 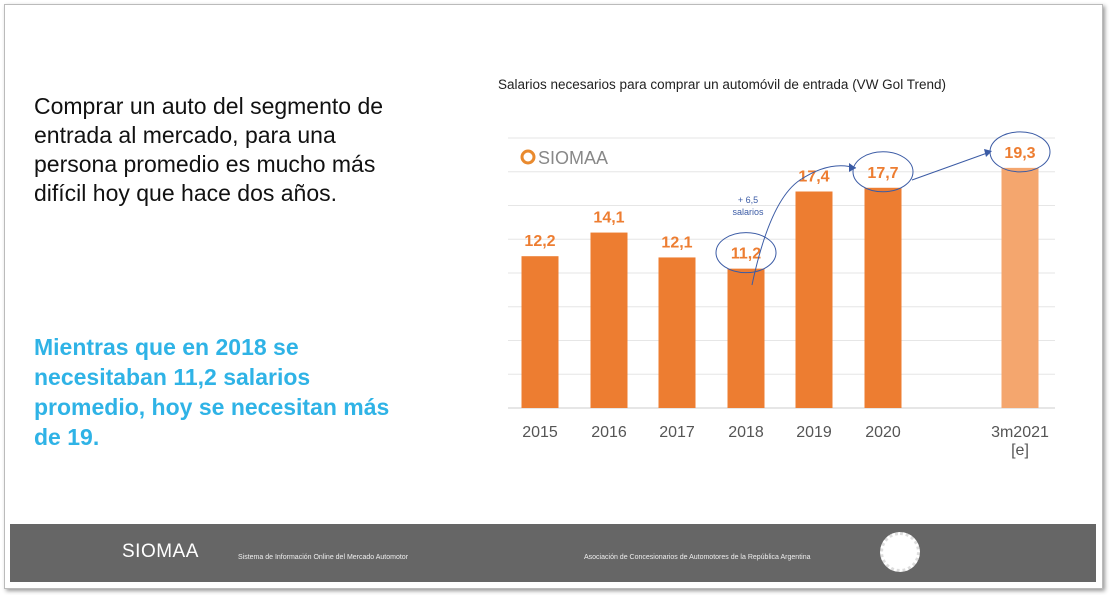 What do you see at coordinates (160, 551) in the screenshot?
I see `footer-logo: SIOMAA` at bounding box center [160, 551].